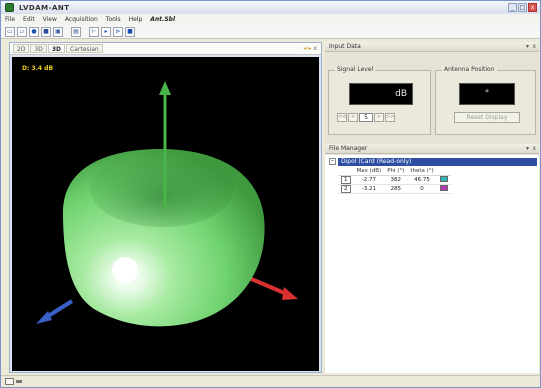  What do you see at coordinates (332, 161) in the screenshot?
I see `collapse-icon: −` at bounding box center [332, 161].